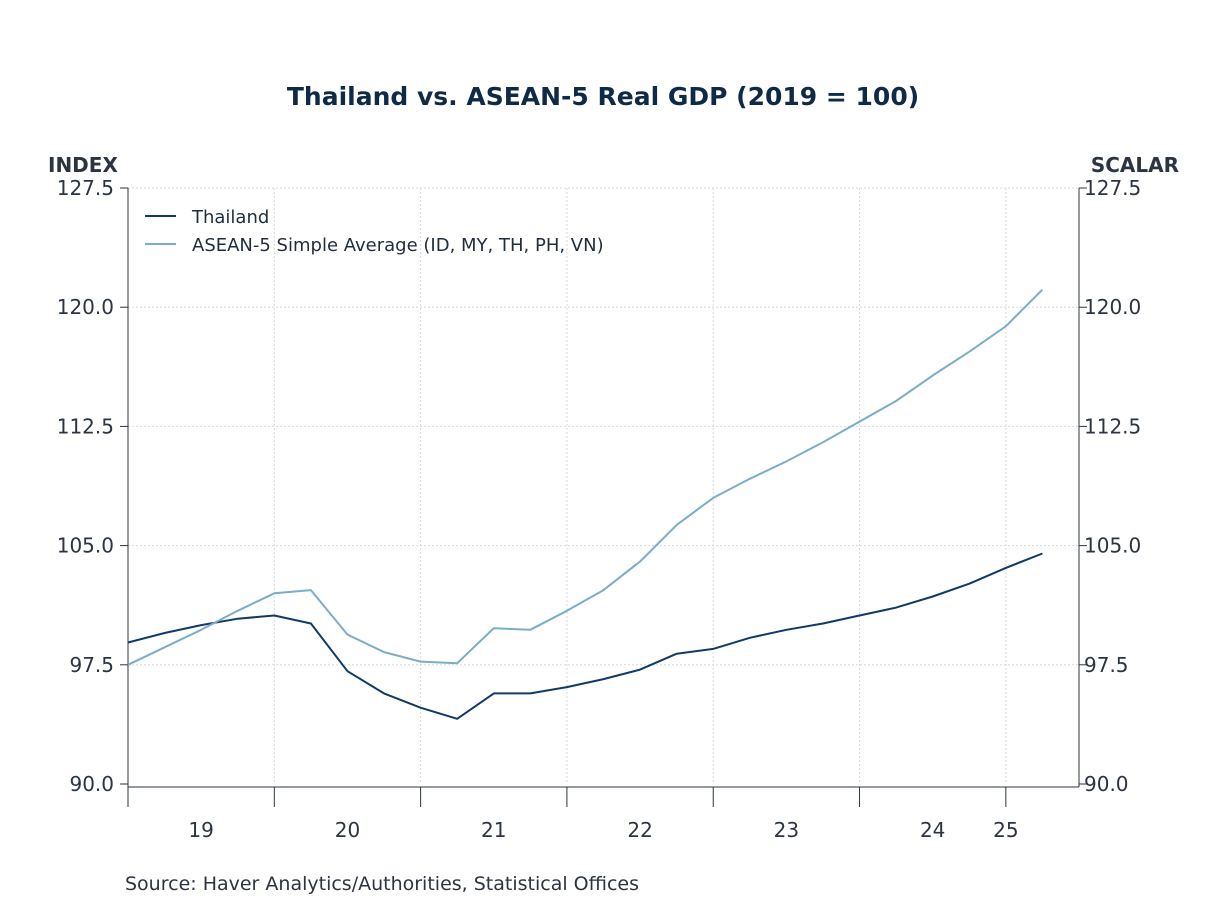  What do you see at coordinates (1112, 546) in the screenshot?
I see `right-y-tick-label: 105.0` at bounding box center [1112, 546].